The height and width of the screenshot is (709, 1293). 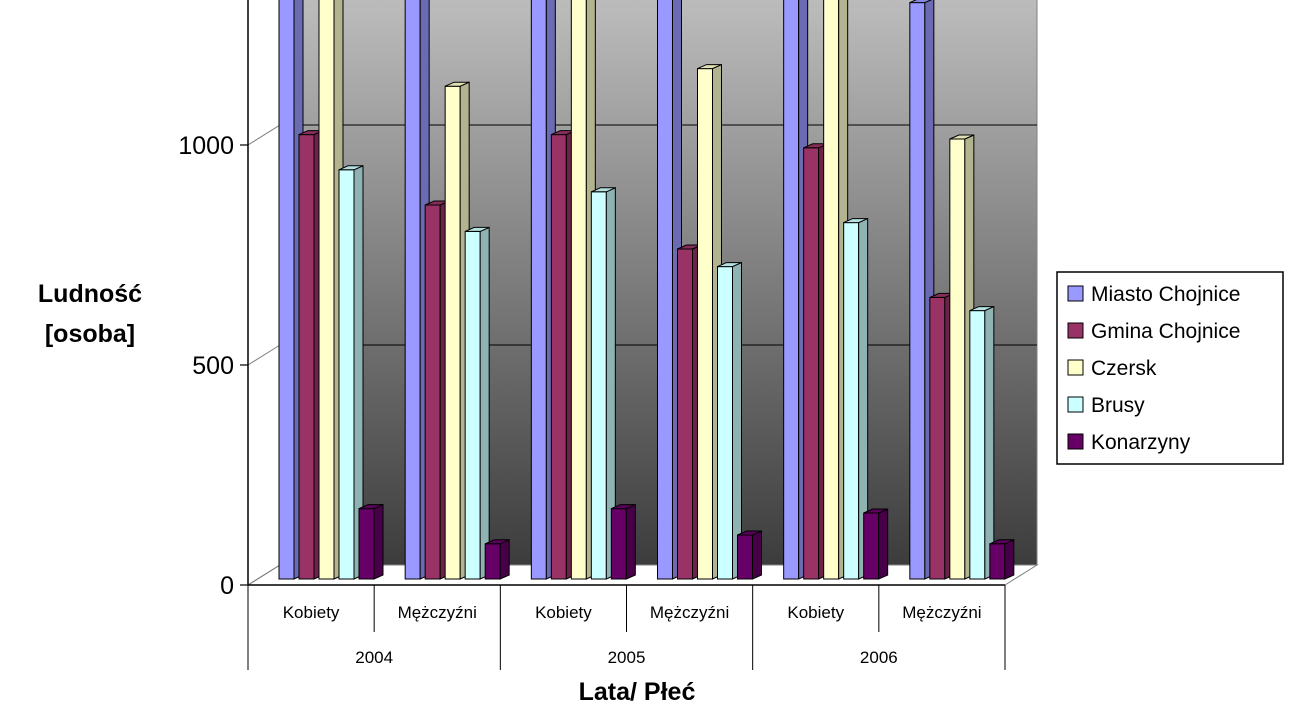 What do you see at coordinates (90, 334) in the screenshot?
I see `y-axis-title-line-2: [osoba]` at bounding box center [90, 334].